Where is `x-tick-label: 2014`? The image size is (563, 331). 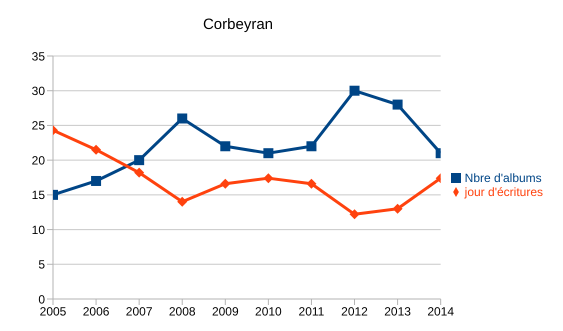
x-tick-label: 2014 is located at coordinates (440, 311).